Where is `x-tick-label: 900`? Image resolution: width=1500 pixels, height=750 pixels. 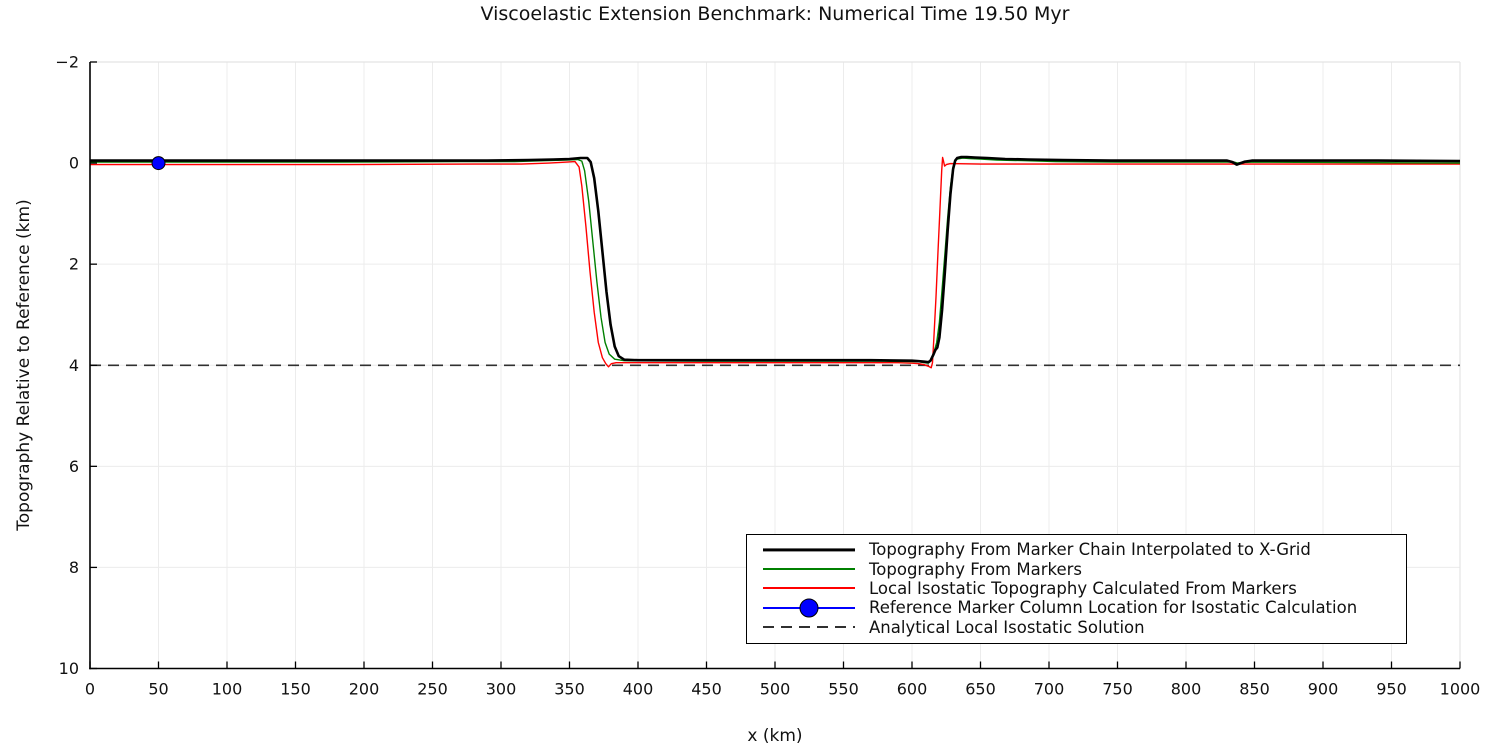 x-tick-label: 900 is located at coordinates (1323, 689).